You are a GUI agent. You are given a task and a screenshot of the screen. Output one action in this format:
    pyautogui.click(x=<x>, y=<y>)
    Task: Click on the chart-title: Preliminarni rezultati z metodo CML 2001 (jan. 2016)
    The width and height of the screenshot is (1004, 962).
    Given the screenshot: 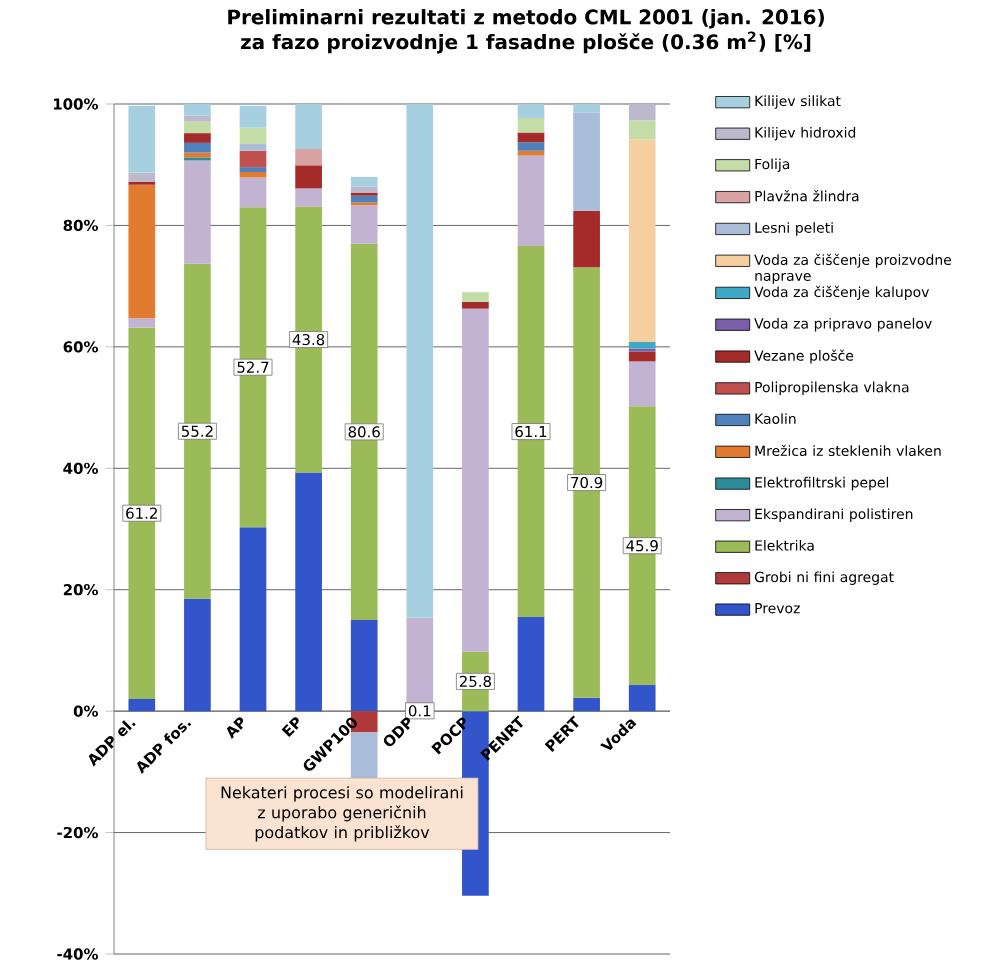 What is the action you would take?
    pyautogui.click(x=526, y=19)
    